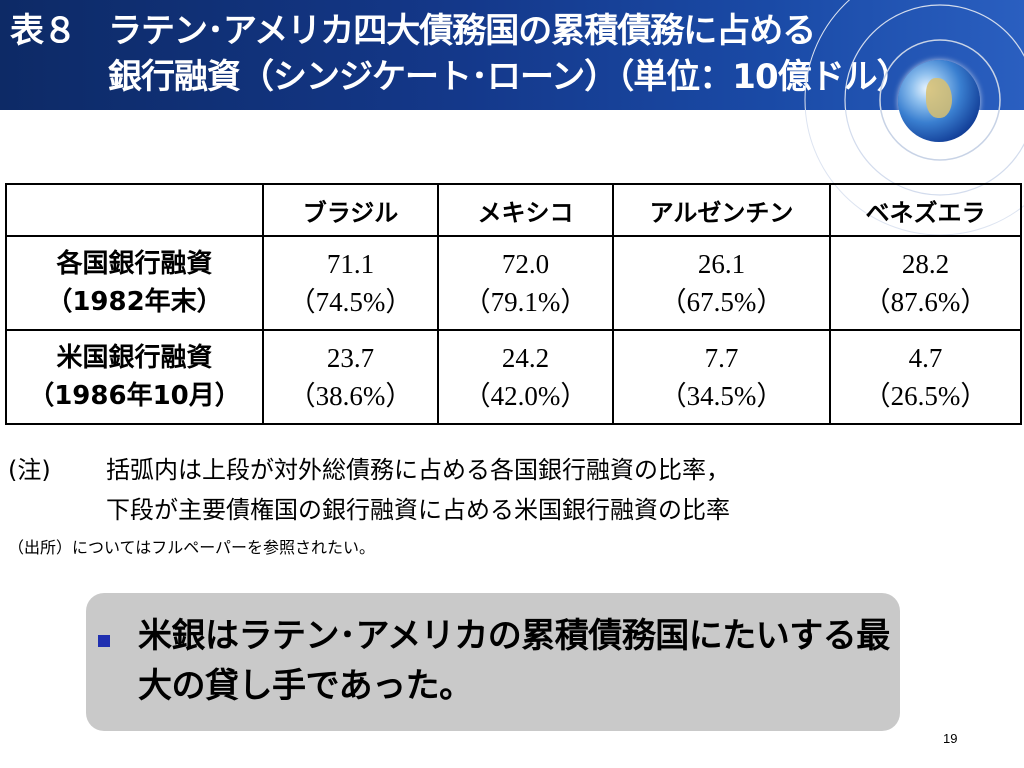 The width and height of the screenshot is (1024, 768). What do you see at coordinates (721, 264) in the screenshot?
I see `cell-value: 26.1` at bounding box center [721, 264].